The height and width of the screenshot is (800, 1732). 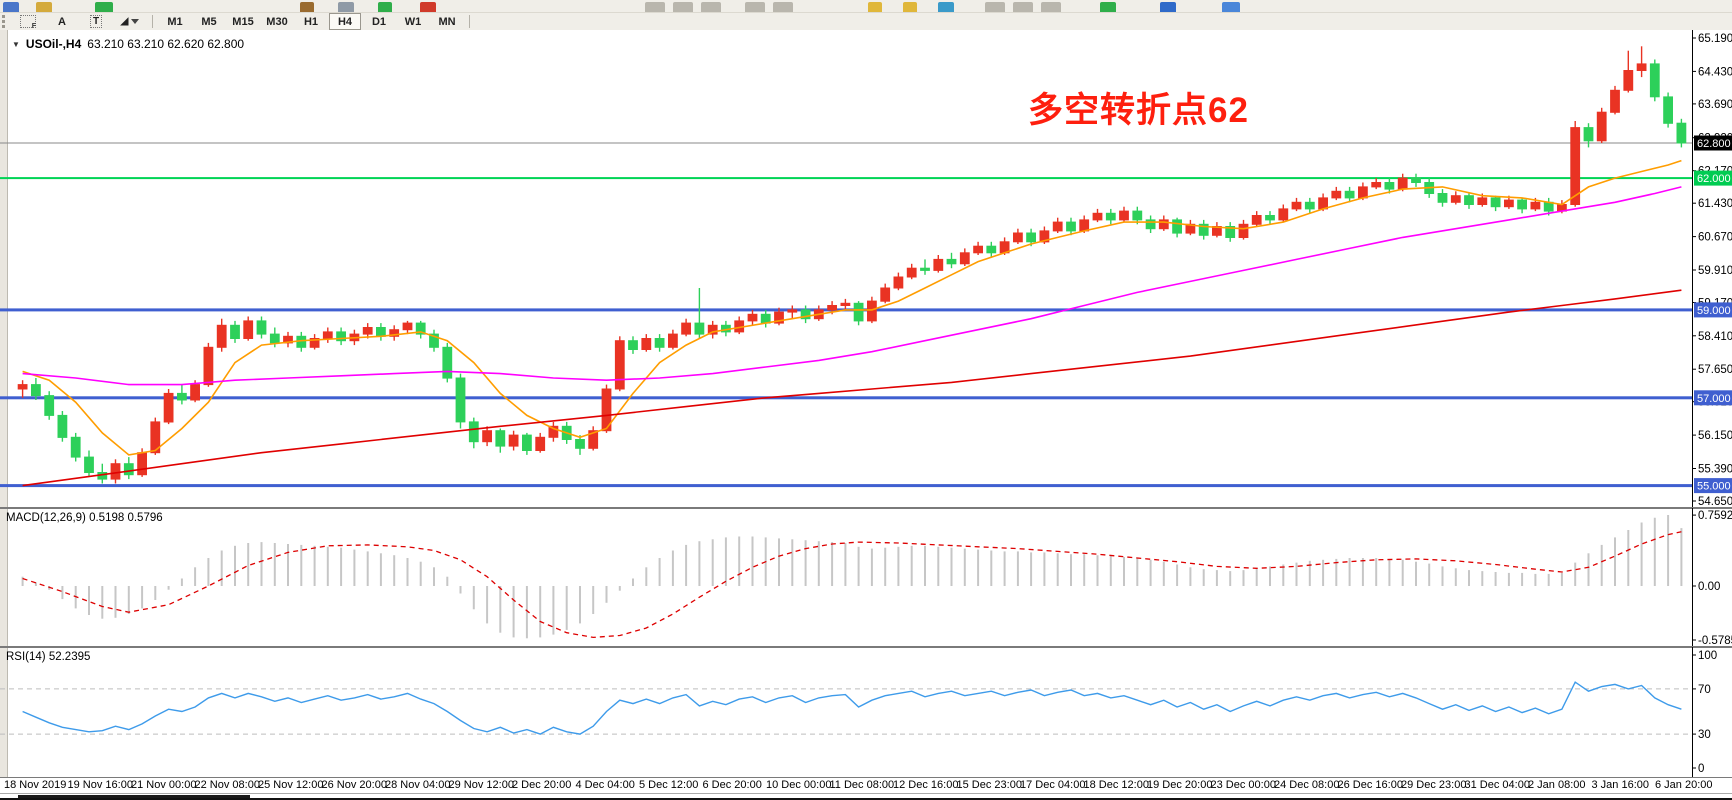 I want to click on new-chart-icon, so click(x=11, y=7).